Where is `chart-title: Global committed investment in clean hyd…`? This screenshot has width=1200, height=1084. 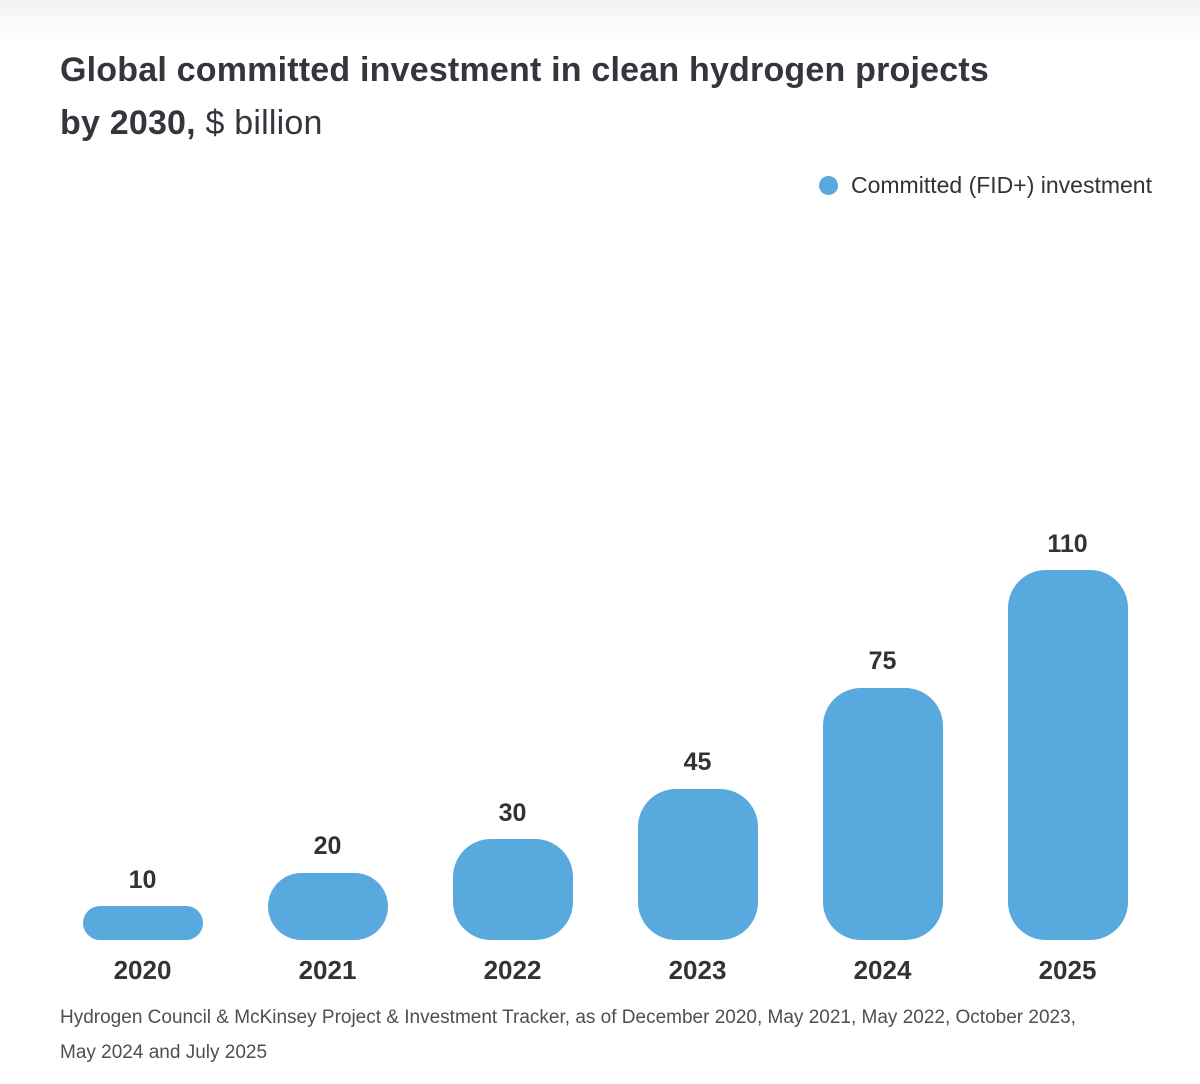 chart-title: Global committed investment in clean hyd… is located at coordinates (605, 97).